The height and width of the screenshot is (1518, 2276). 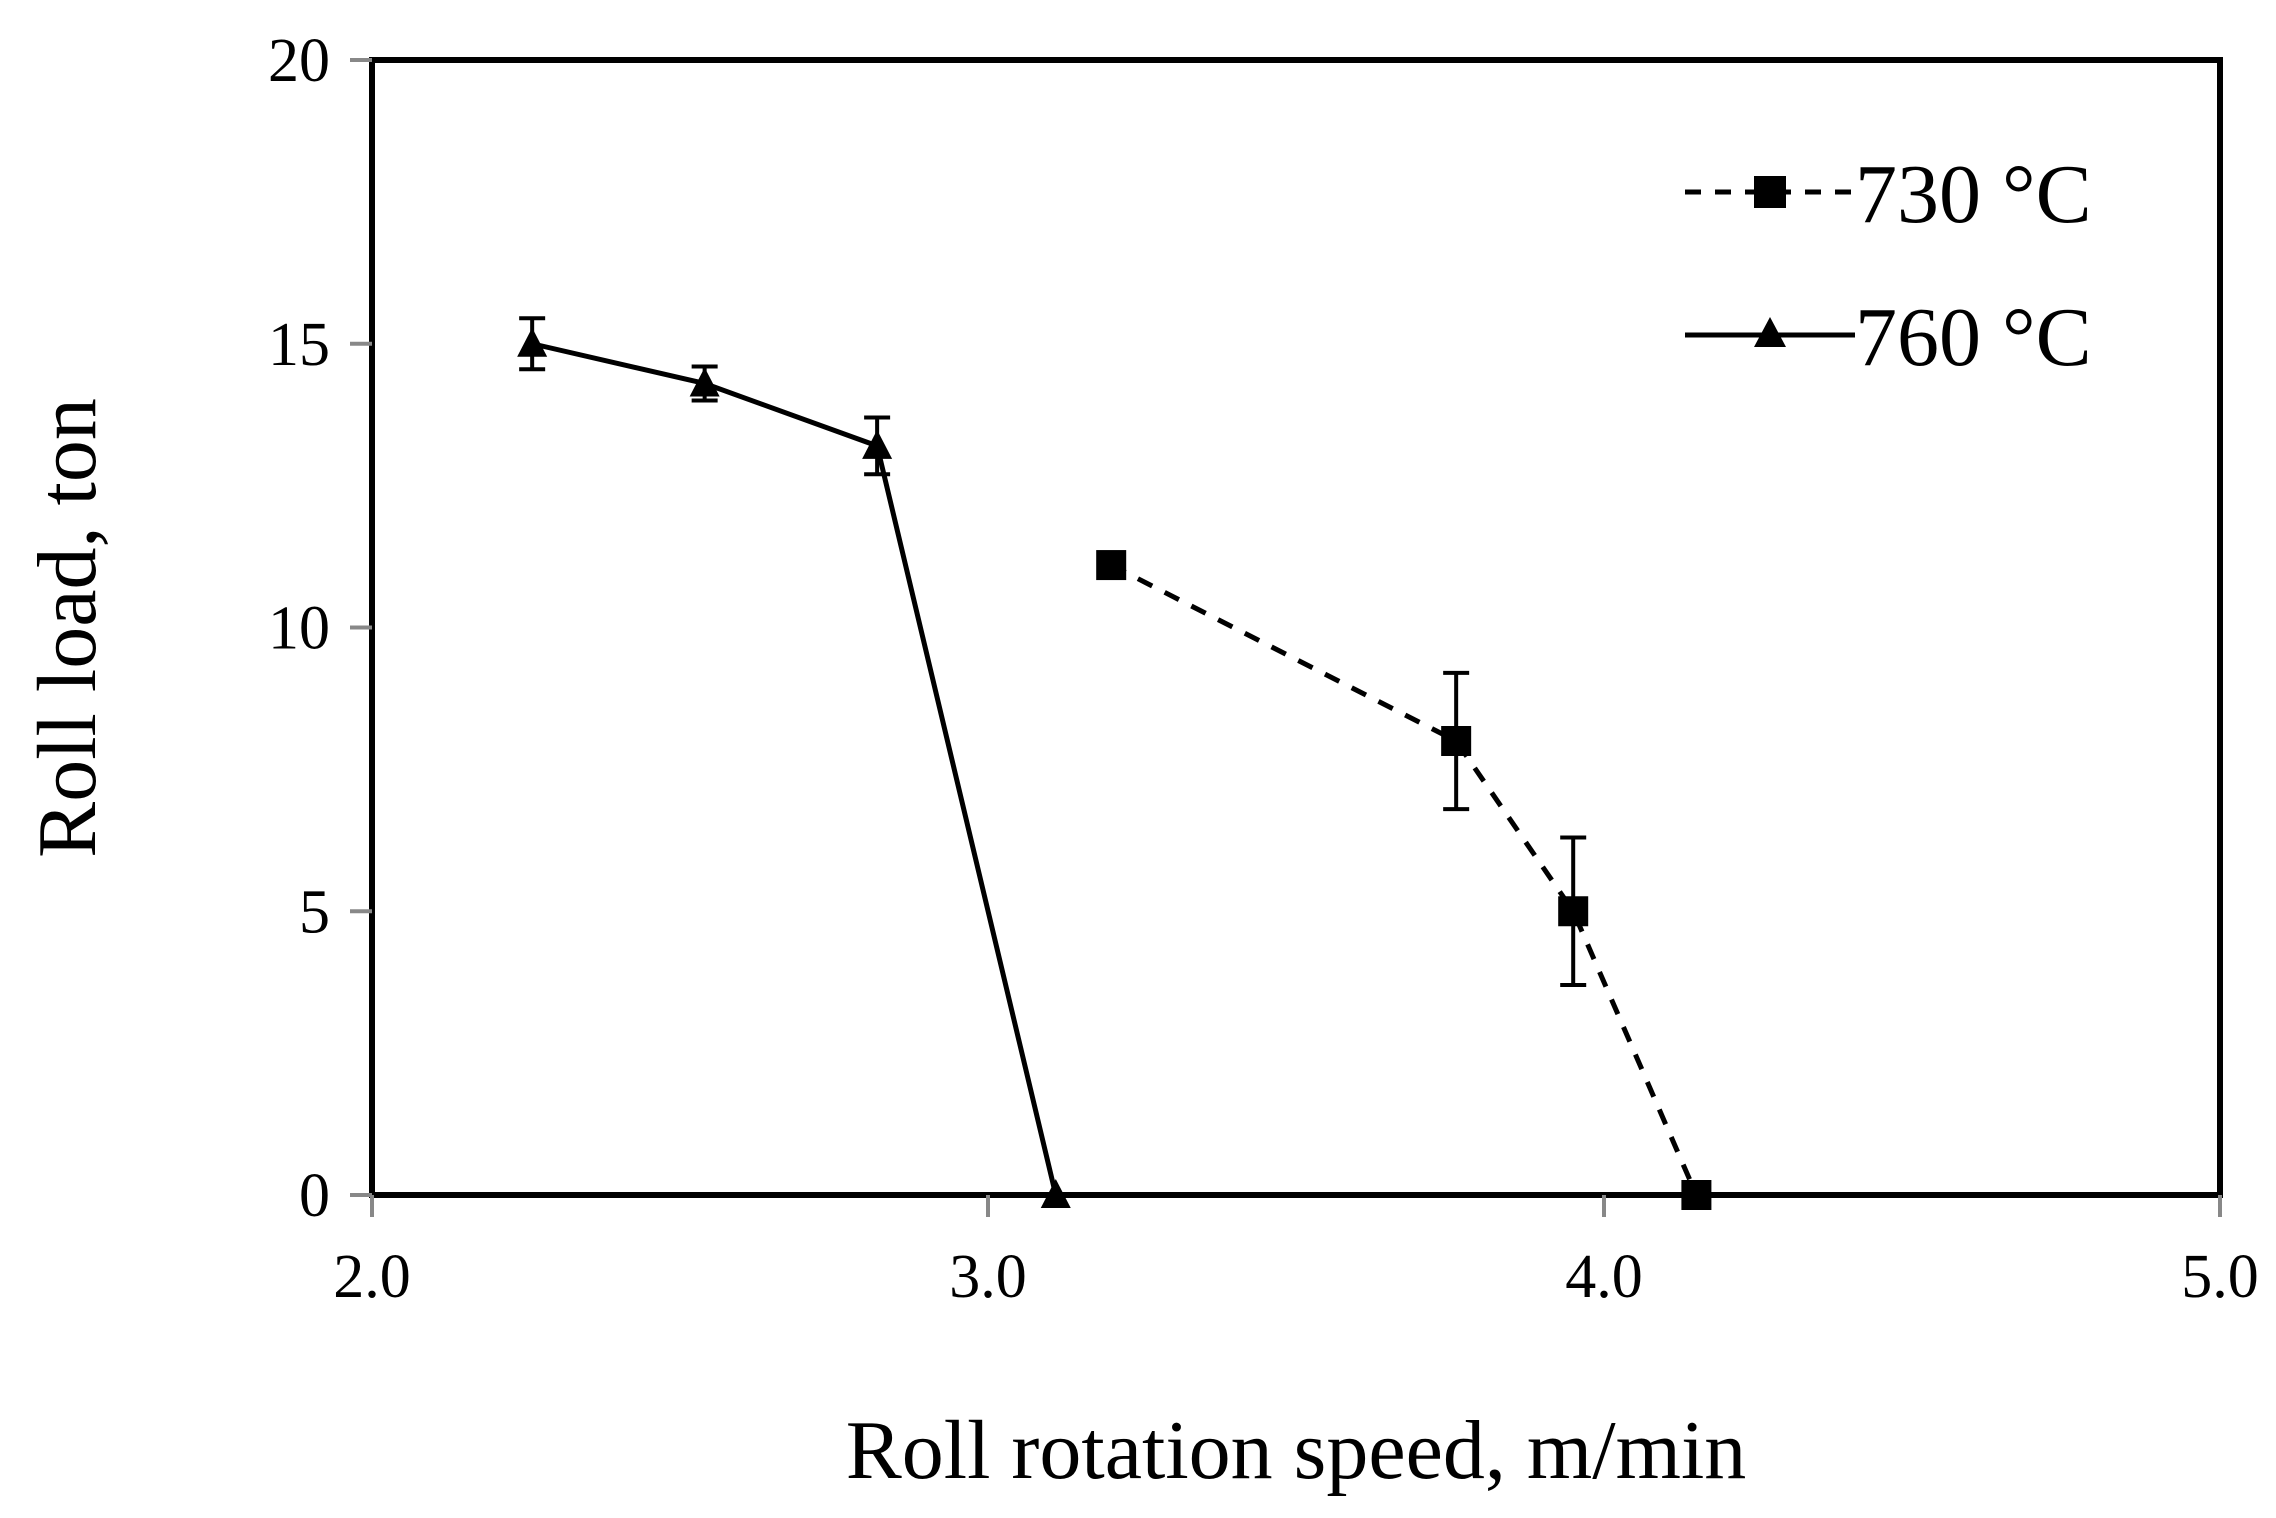 What do you see at coordinates (988, 1277) in the screenshot?
I see `x-tick-label: 3.0` at bounding box center [988, 1277].